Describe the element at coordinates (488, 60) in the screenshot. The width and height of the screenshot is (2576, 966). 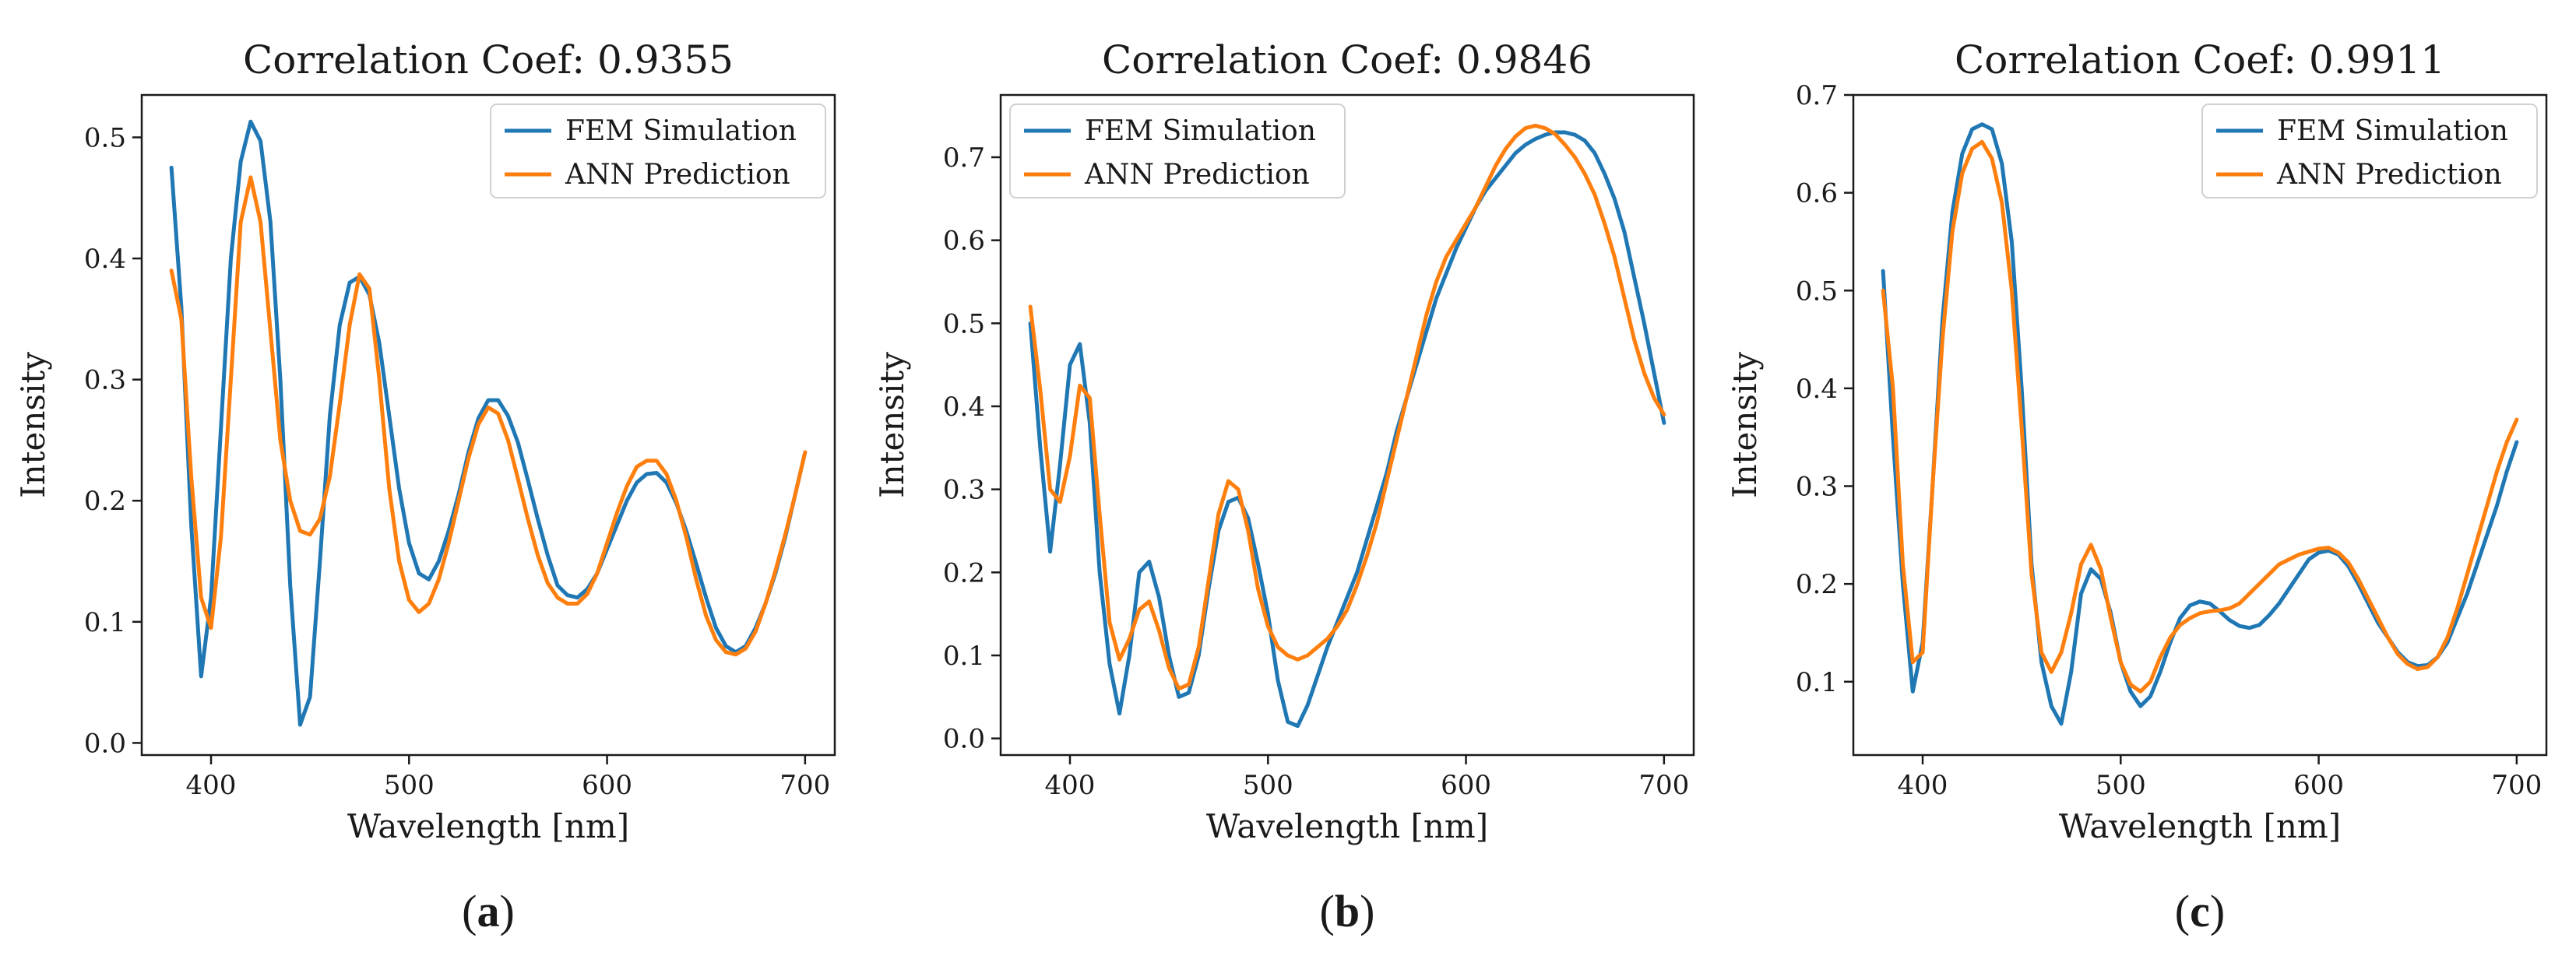
I see `chart-title: Correlation Coef: 0.9355` at that location.